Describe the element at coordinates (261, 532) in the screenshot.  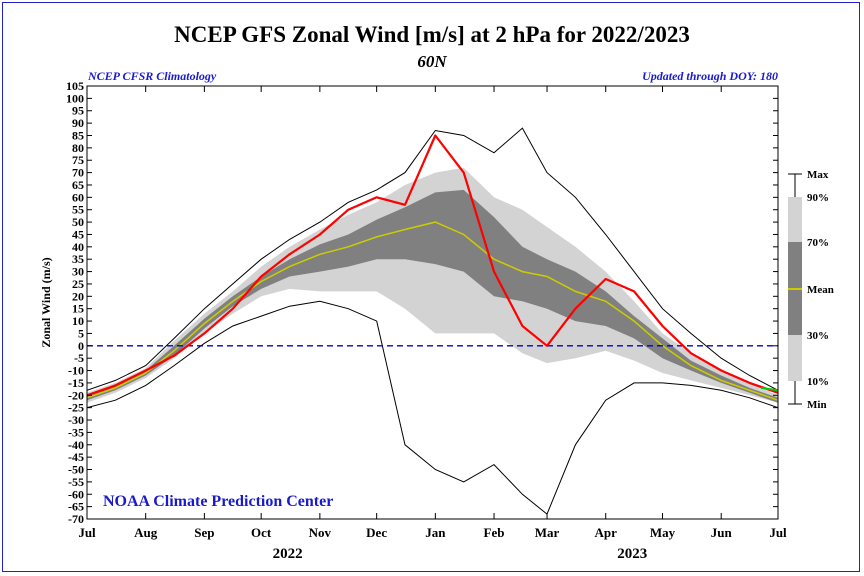
I see `x-tick-label: Oct` at that location.